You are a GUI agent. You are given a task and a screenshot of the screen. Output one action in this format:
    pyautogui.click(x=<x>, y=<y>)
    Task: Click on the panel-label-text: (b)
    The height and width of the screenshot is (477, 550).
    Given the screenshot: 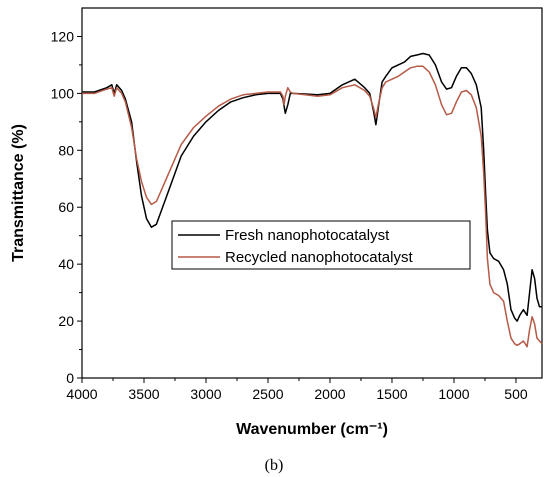 What is the action you would take?
    pyautogui.click(x=274, y=465)
    